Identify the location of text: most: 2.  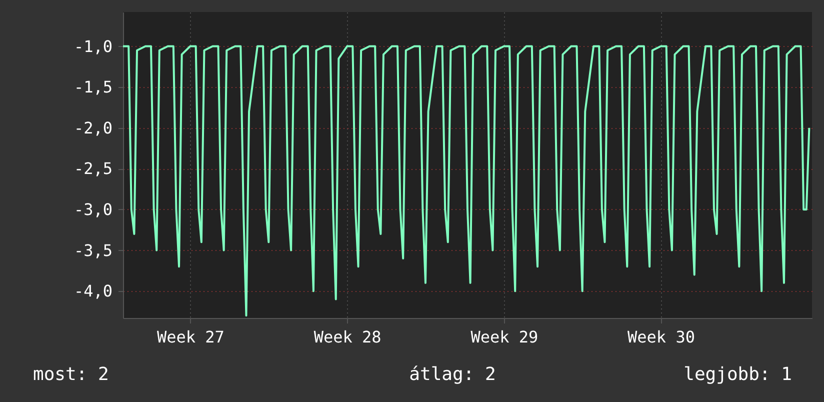
(71, 374).